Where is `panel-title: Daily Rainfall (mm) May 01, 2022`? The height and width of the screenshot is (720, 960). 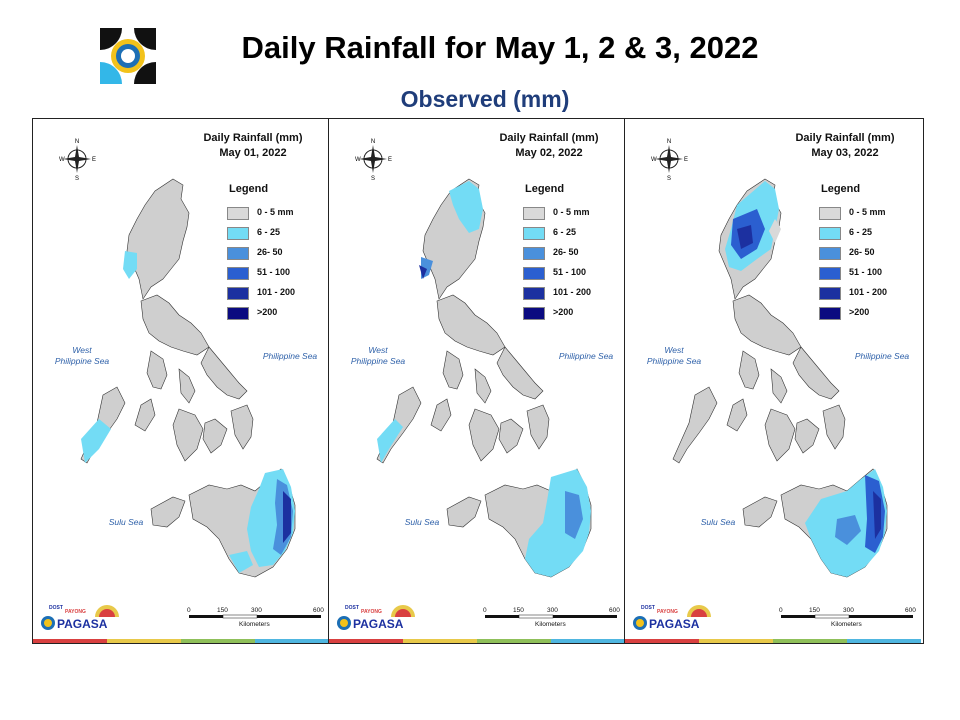
panel-title: Daily Rainfall (mm) May 01, 2022 is located at coordinates (253, 146).